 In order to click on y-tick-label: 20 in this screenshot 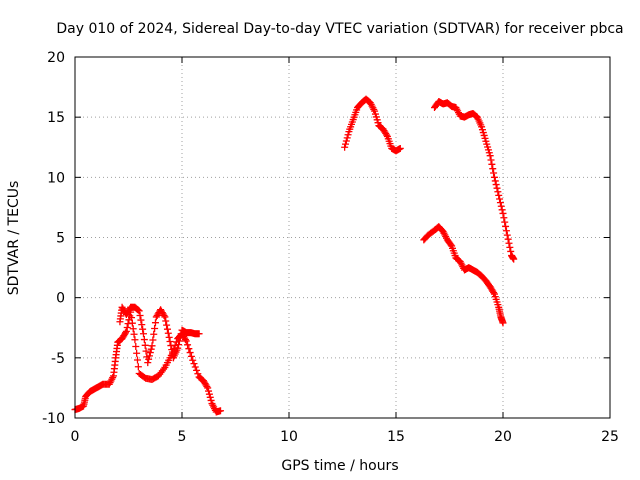, I will do `click(56, 58)`.